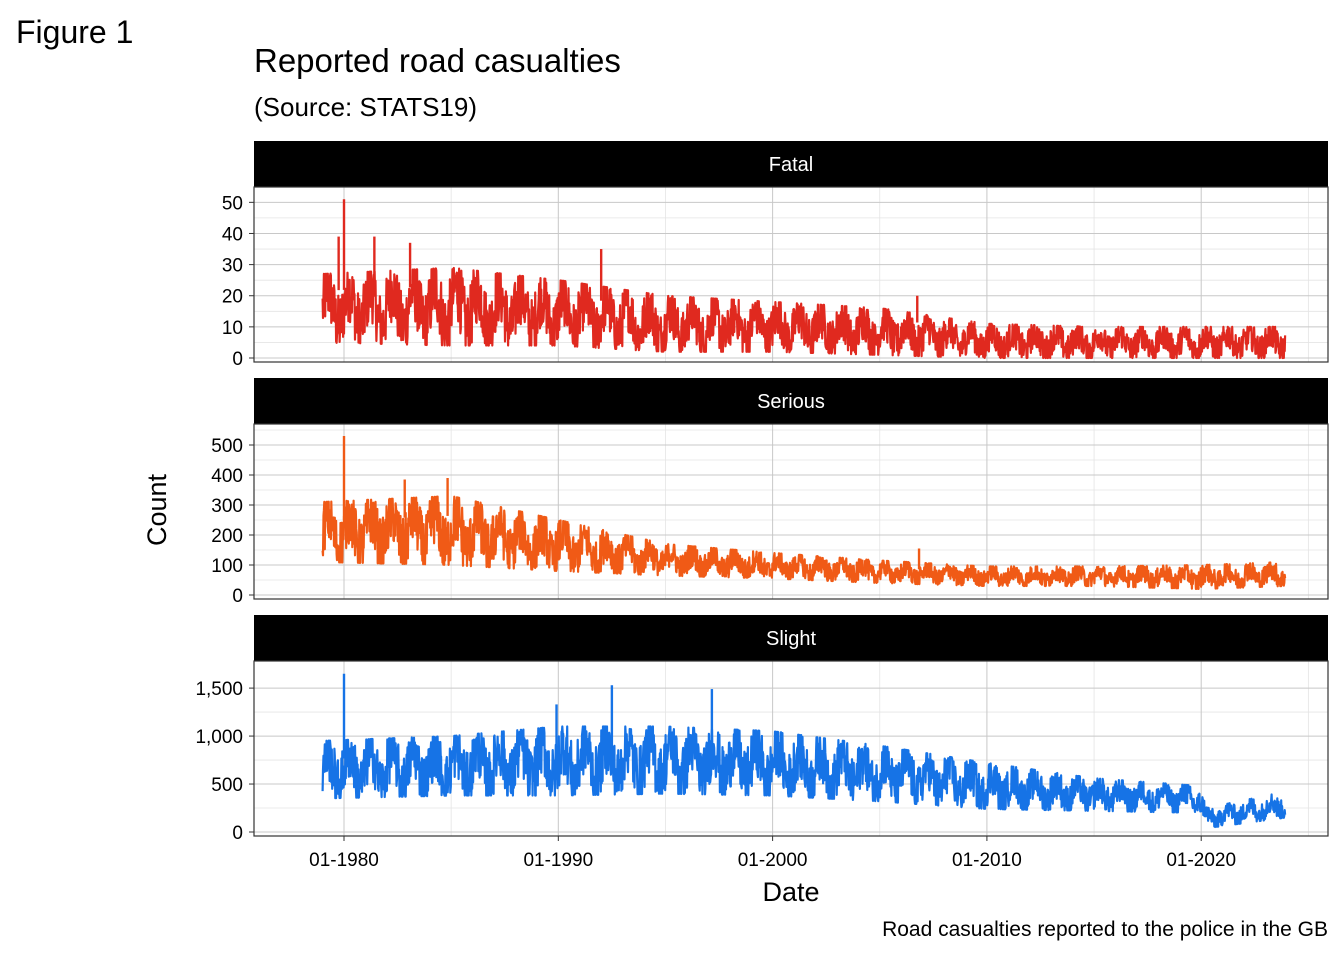 The height and width of the screenshot is (960, 1344). I want to click on series-line-serious, so click(804, 542).